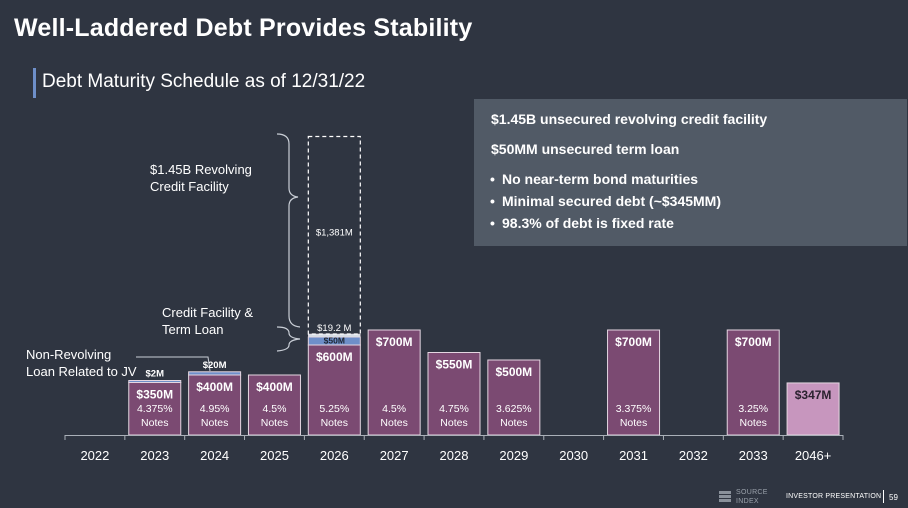 This screenshot has height=508, width=908. Describe the element at coordinates (753, 409) in the screenshot. I see `coupon-rate-label: 3.25%` at that location.